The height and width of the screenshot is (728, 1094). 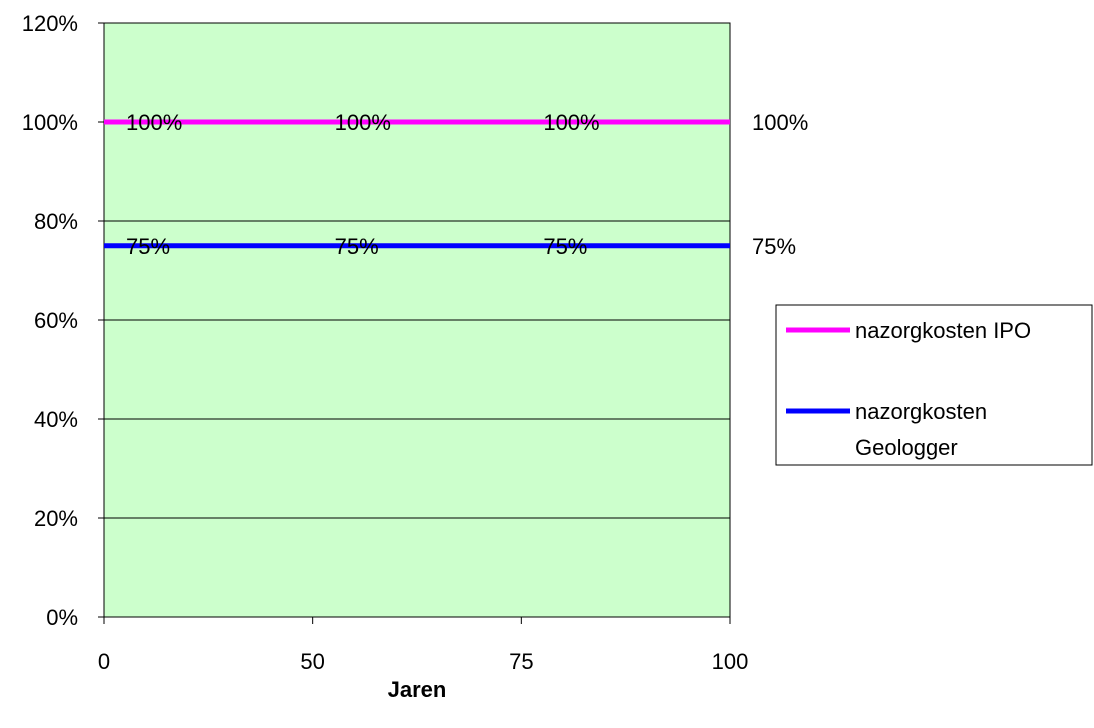 I want to click on legend-label-2: nazorgkosten Geologger, so click(x=921, y=429).